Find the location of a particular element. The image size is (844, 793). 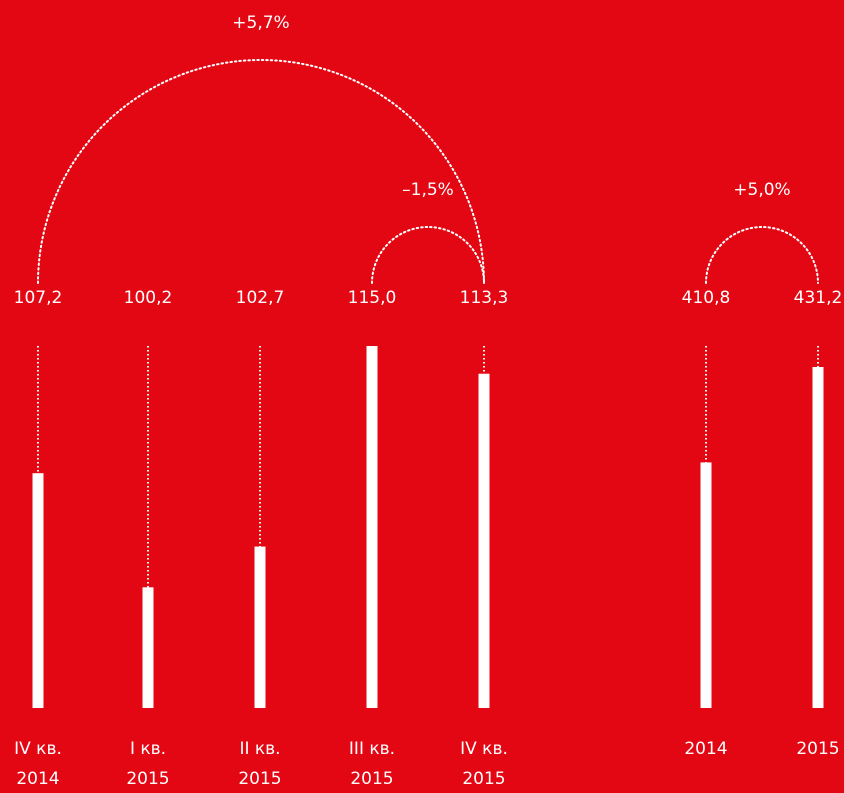

change-label: –1,5% is located at coordinates (428, 190).